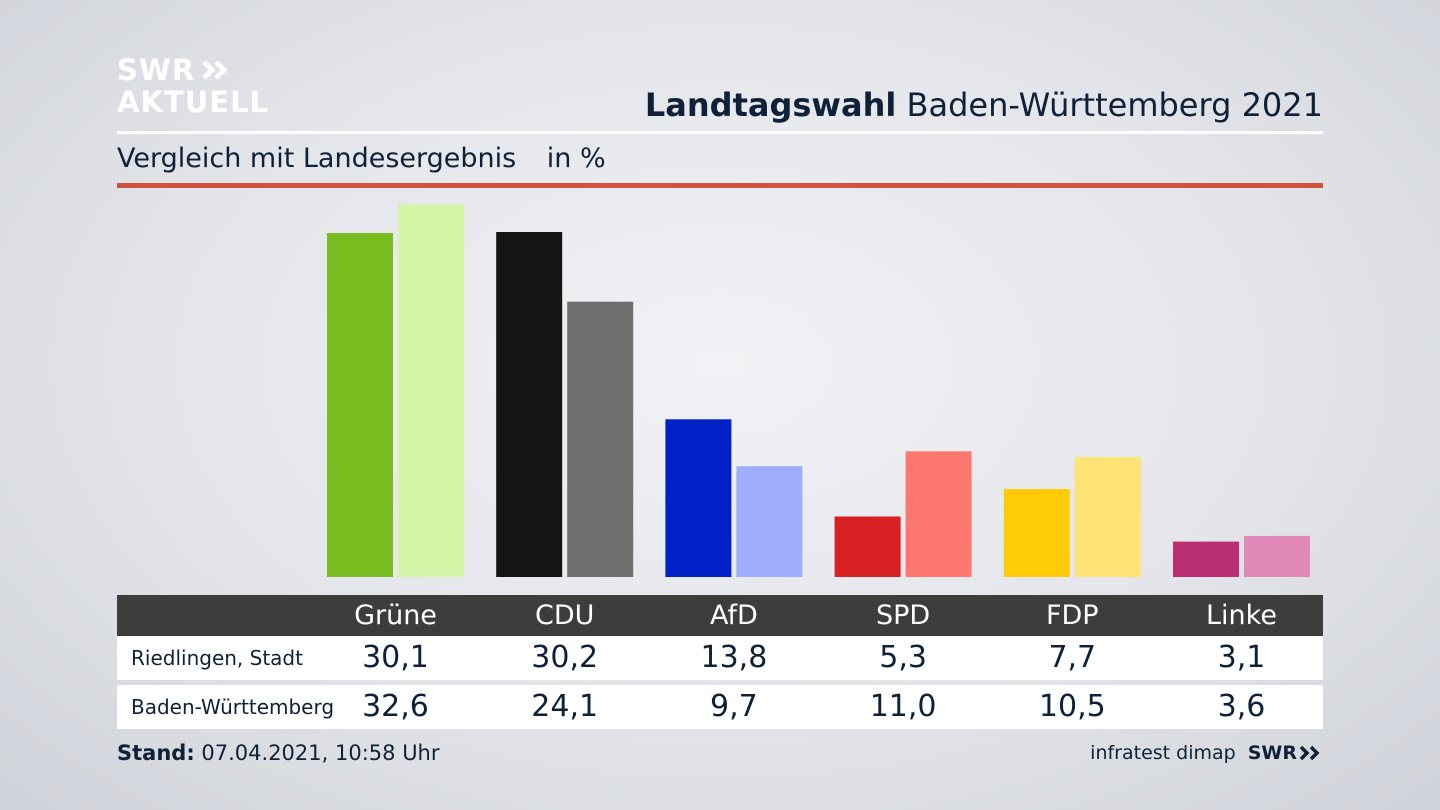  I want to click on accent-divider, so click(720, 185).